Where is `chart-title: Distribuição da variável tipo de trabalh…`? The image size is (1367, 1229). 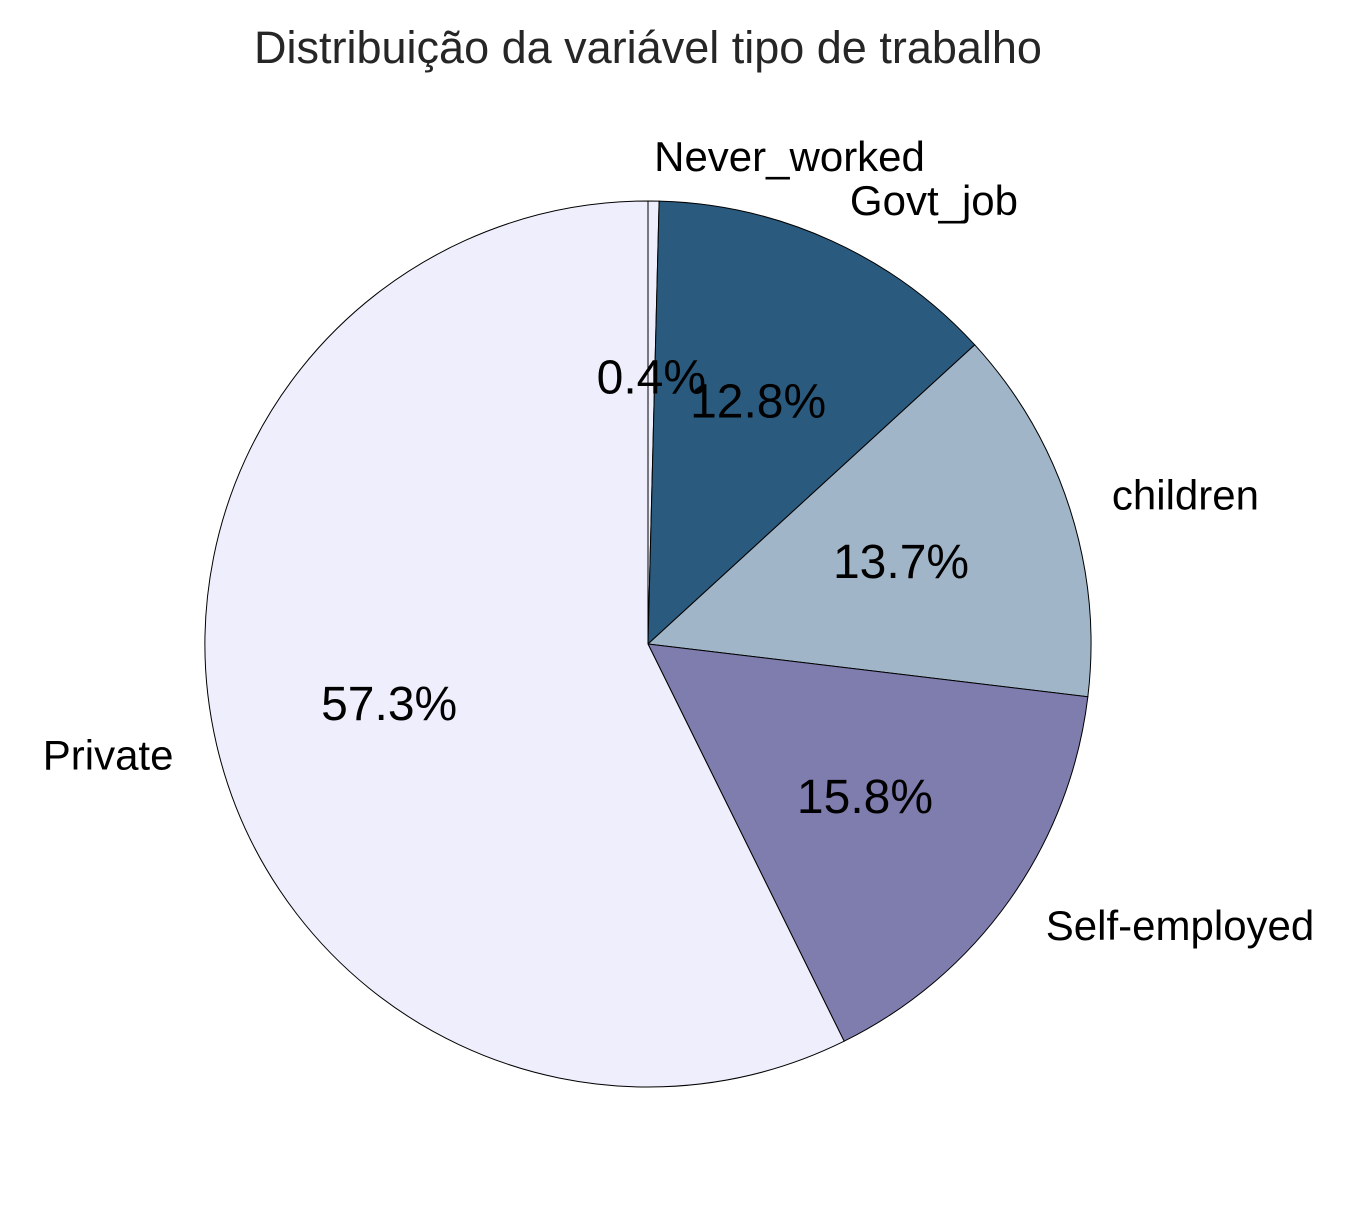
chart-title: Distribuição da variável tipo de trabalh… is located at coordinates (648, 47).